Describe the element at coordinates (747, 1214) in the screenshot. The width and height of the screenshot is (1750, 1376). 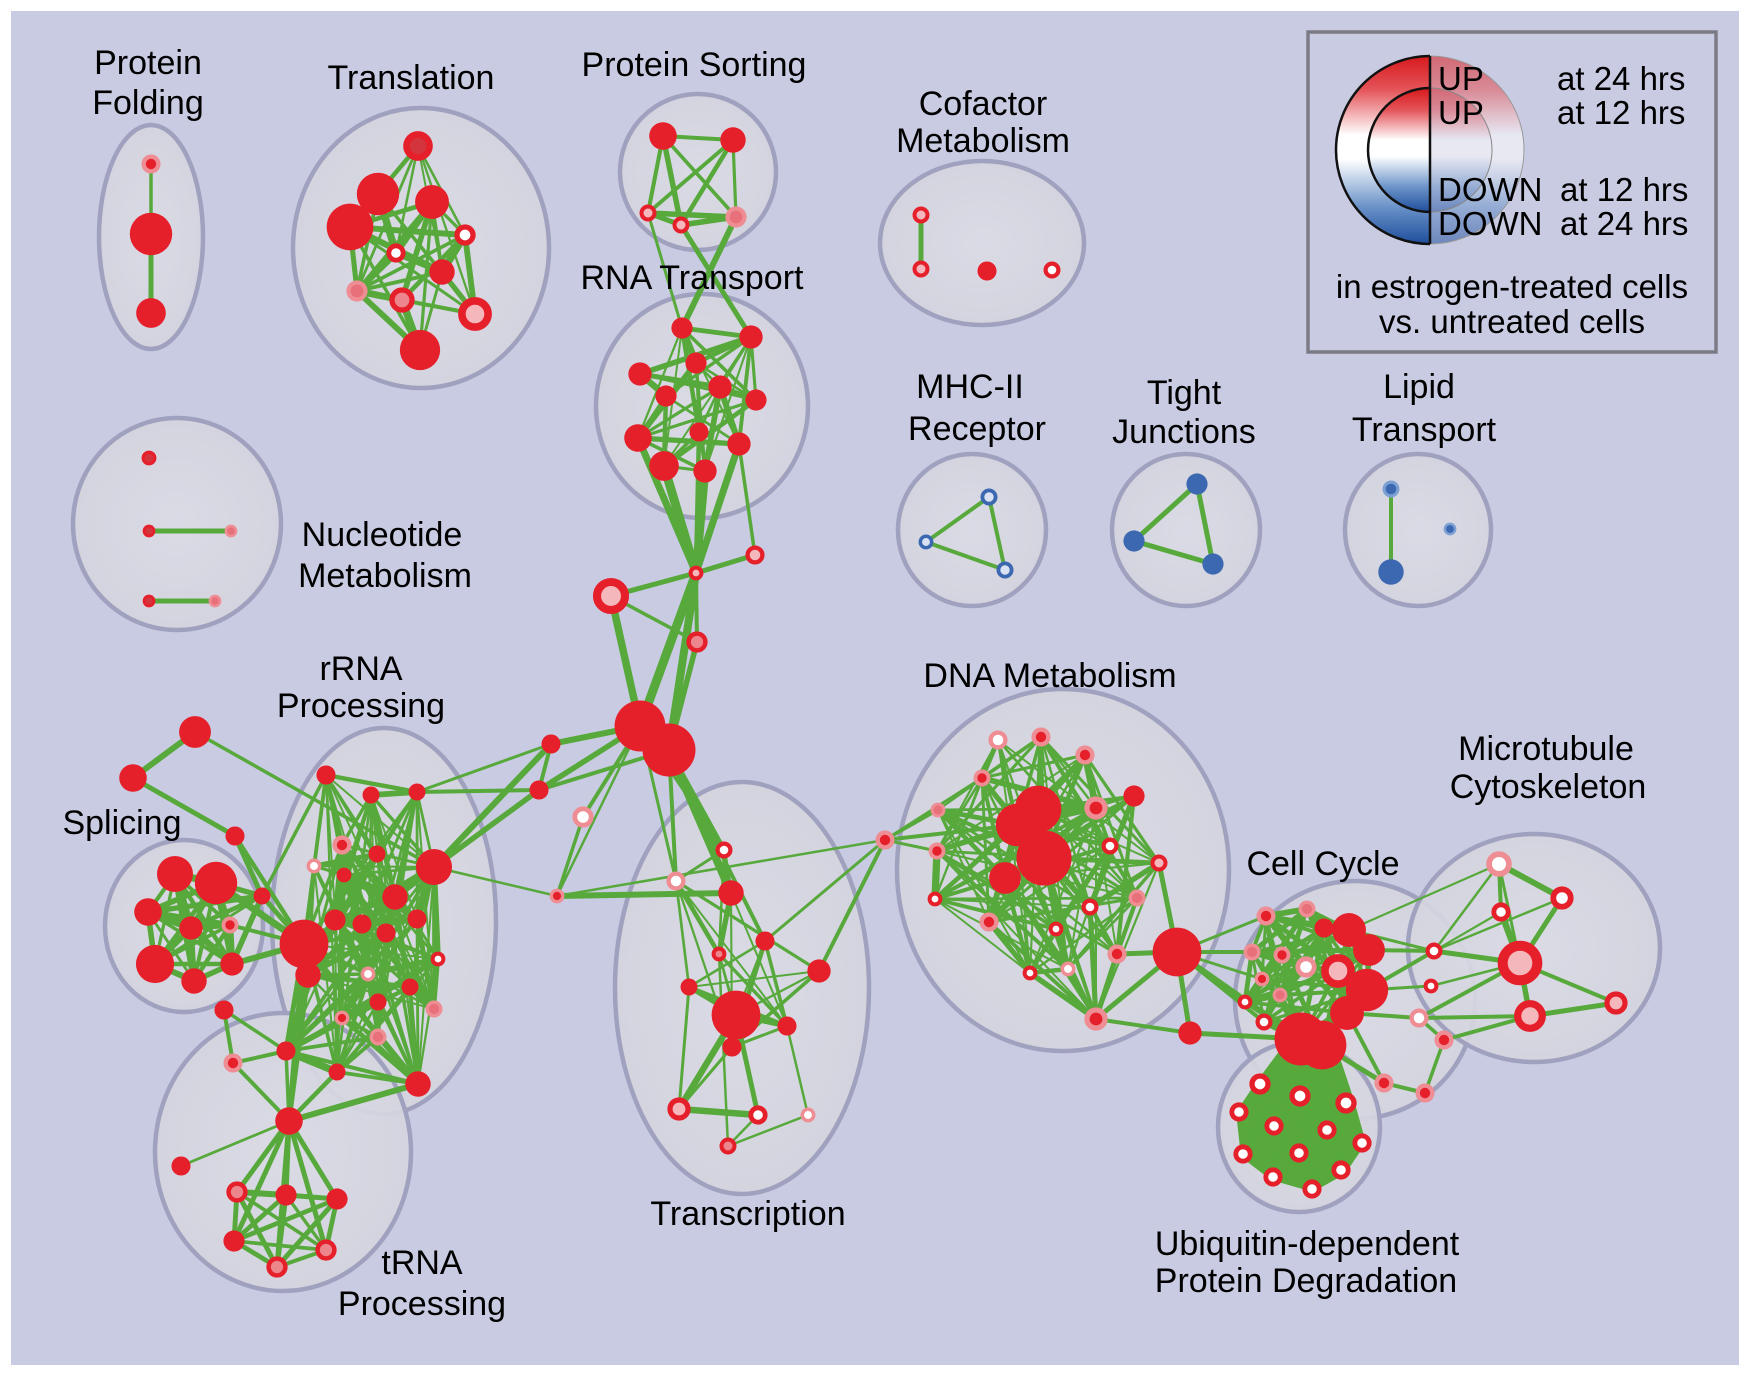
I see `svg-text: Transcription` at that location.